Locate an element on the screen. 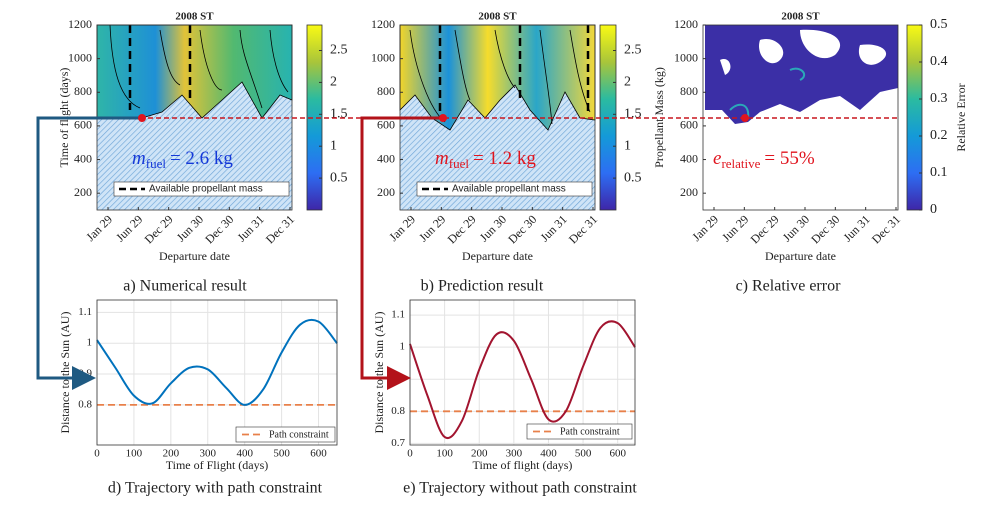 The image size is (996, 508). x-axis-label: Time of flight (days) is located at coordinates (523, 465).